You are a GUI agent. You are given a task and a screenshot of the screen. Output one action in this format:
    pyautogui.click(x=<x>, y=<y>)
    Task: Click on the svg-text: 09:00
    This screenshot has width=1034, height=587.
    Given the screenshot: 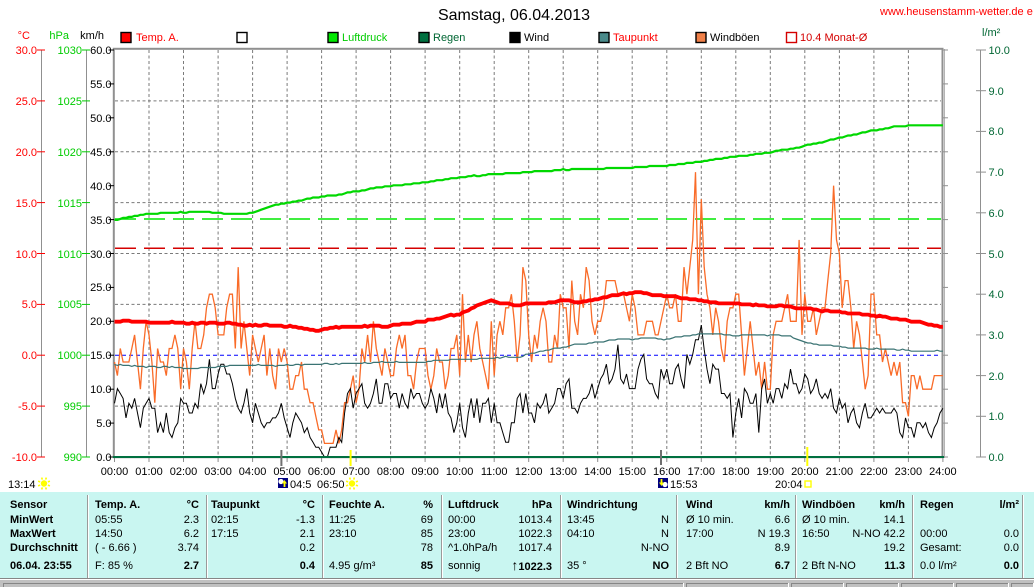 What is the action you would take?
    pyautogui.click(x=425, y=472)
    